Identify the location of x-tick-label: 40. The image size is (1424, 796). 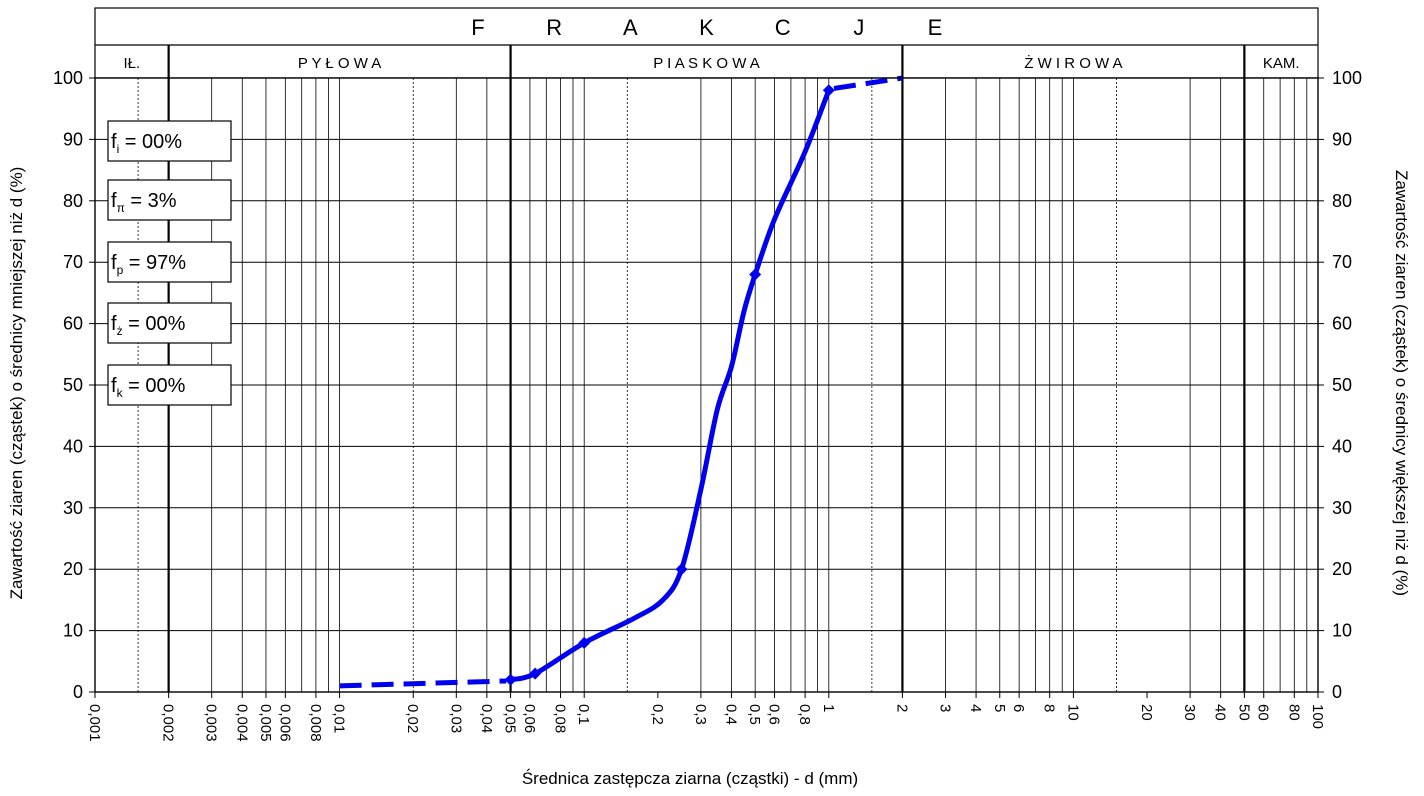
(1220, 712).